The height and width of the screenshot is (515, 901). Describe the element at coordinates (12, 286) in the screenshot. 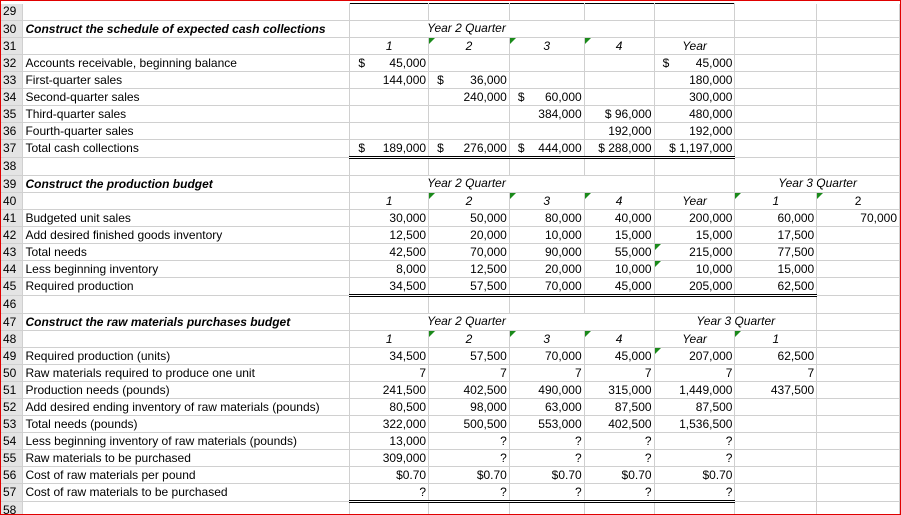

I see `row-header: 45` at that location.